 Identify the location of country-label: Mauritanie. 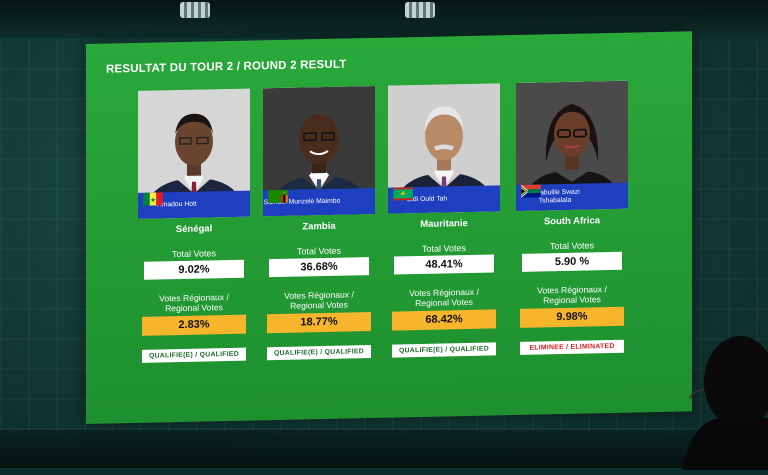
(444, 224).